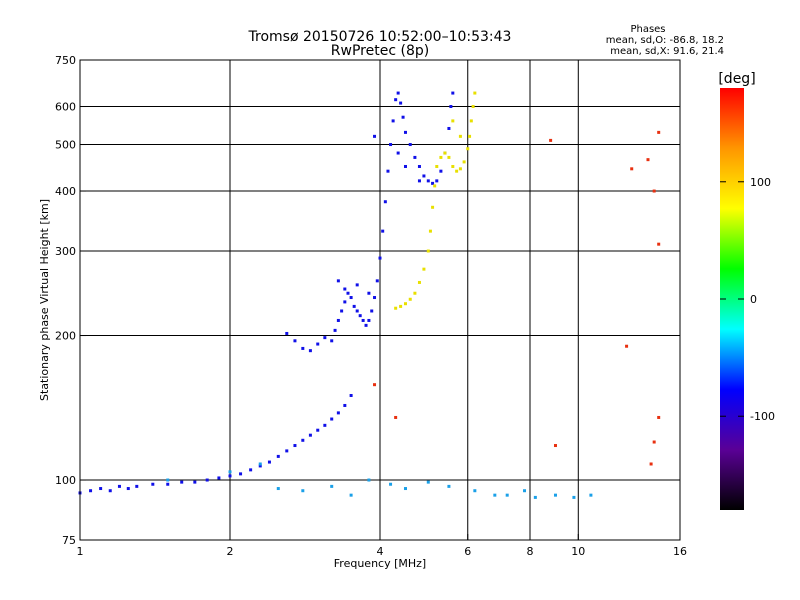 This screenshot has height=600, width=800. Describe the element at coordinates (65, 60) in the screenshot. I see `y-tick-label: 750` at that location.